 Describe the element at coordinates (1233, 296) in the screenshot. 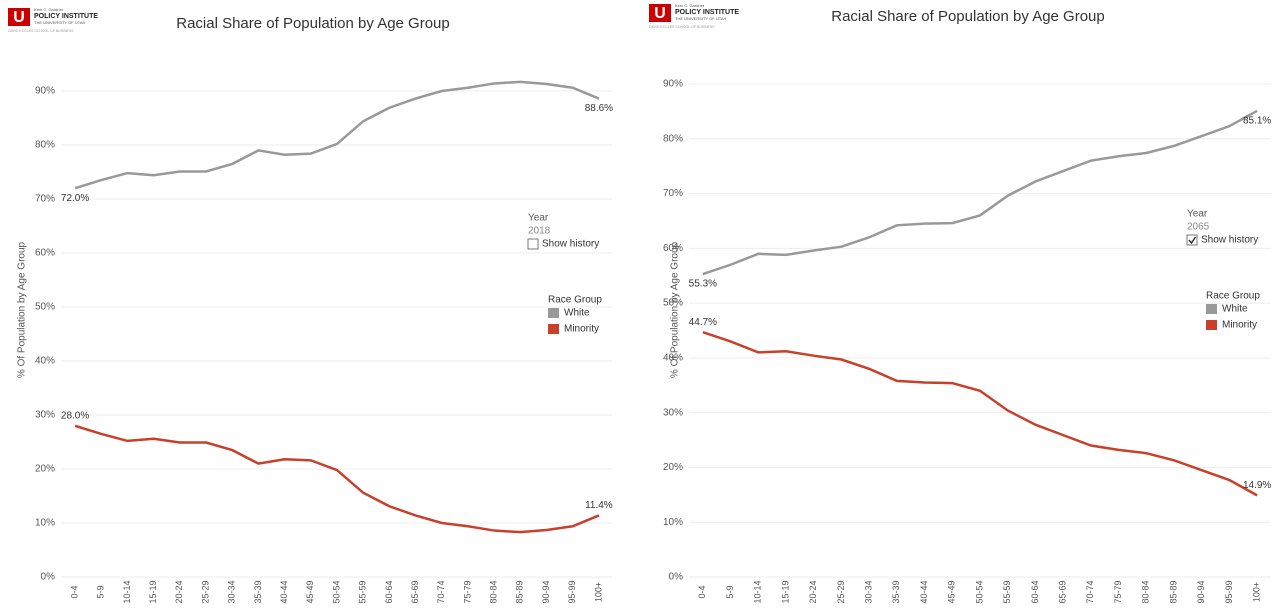

I see `legend-title: Race Group` at that location.